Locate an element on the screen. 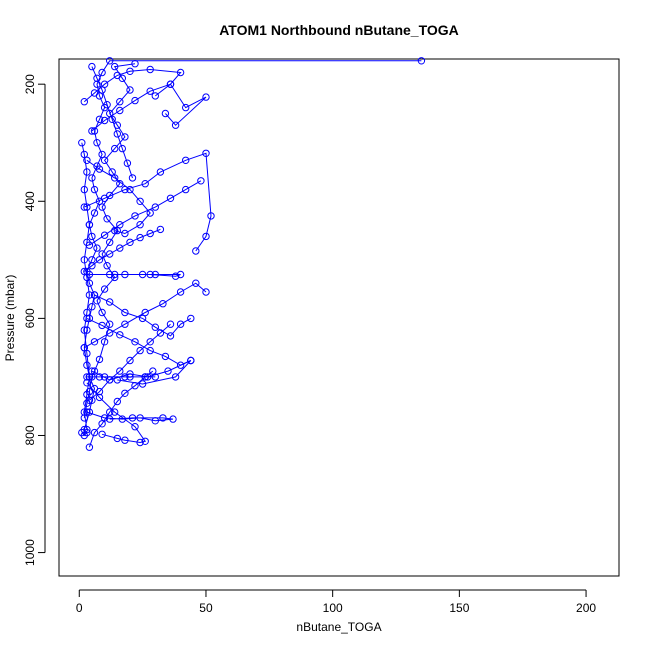  chart-title: ATOM1 Northbound nButane_TOGA is located at coordinates (339, 30).